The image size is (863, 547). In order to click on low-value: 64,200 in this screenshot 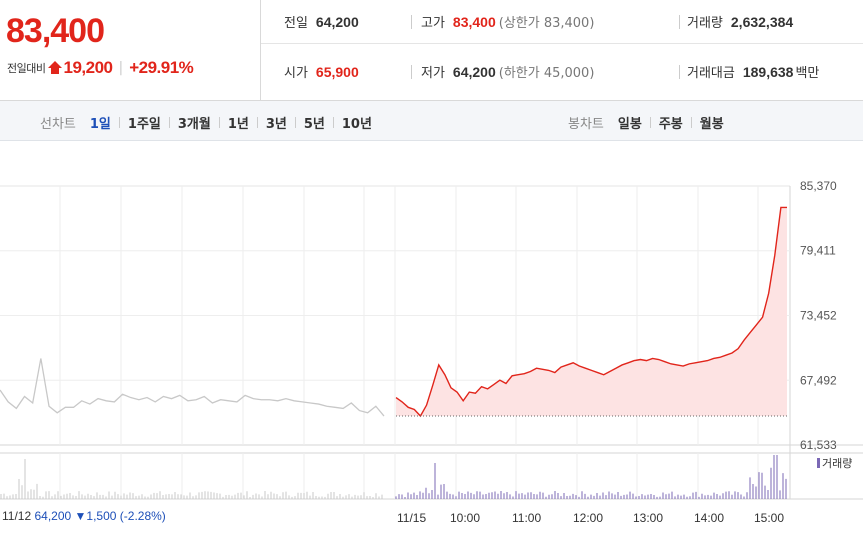, I will do `click(474, 72)`.